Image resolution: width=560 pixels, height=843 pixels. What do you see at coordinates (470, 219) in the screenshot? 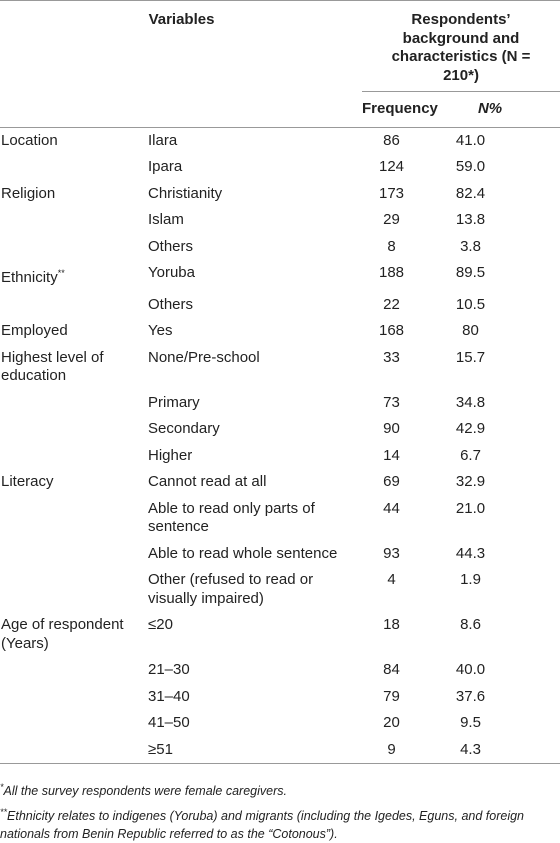
I see `percent: 13.8` at bounding box center [470, 219].